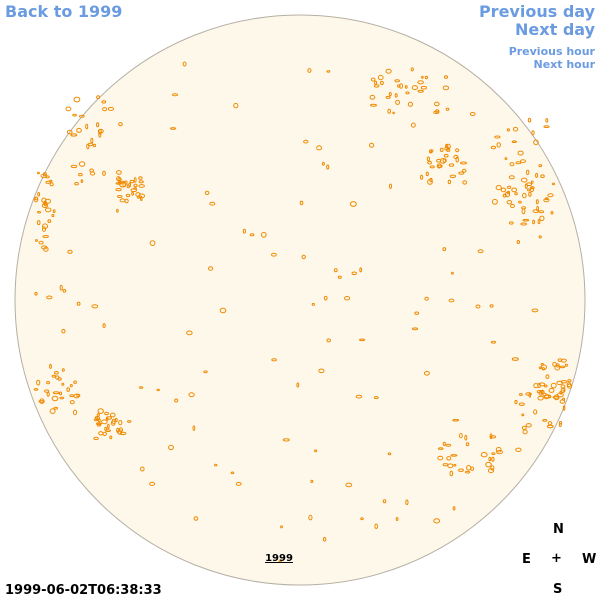 This screenshot has width=600, height=600. Describe the element at coordinates (536, 11) in the screenshot. I see `previous-day-link: Previous day` at that location.